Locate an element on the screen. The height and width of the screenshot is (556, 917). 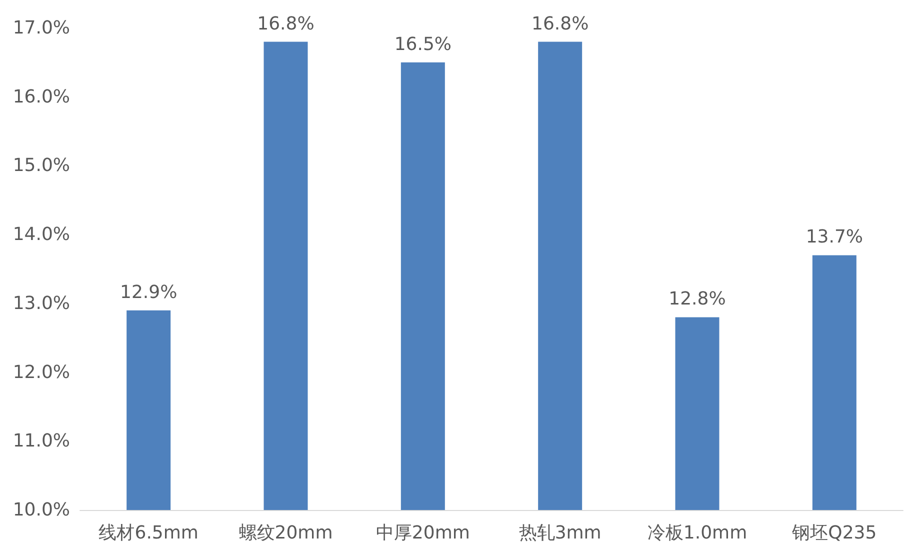
y-tick-label: 15.0% is located at coordinates (41, 165).